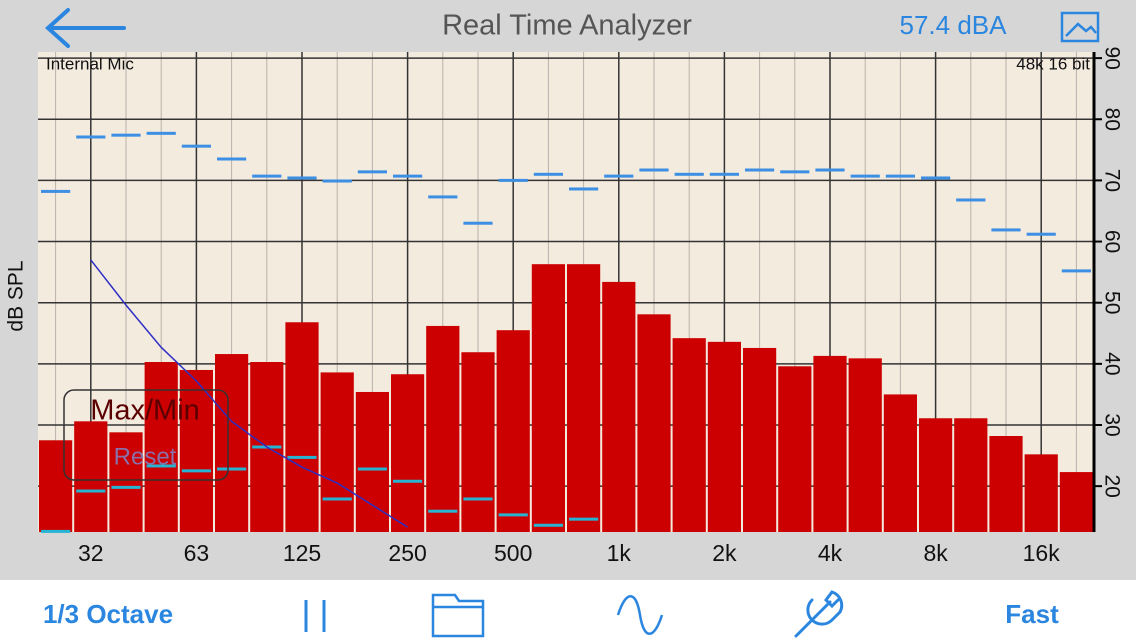 This screenshot has width=1136, height=640. I want to click on y-tick-label: 50, so click(1111, 302).